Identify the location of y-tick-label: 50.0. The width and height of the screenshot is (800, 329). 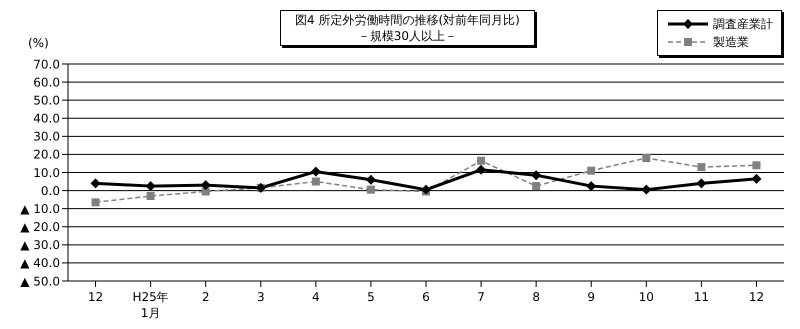
(46, 100).